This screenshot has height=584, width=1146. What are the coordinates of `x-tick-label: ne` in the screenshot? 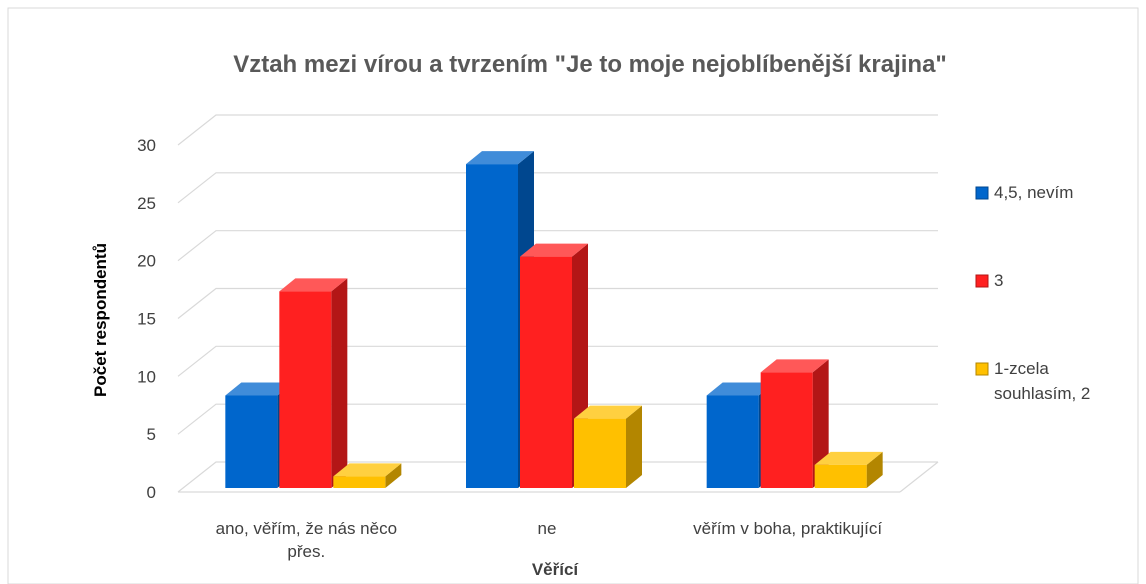 It's located at (547, 528).